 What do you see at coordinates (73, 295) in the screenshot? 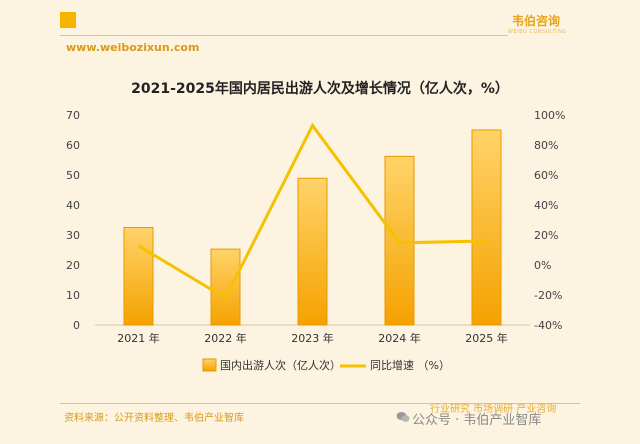
I see `left-axis-tick: 10` at bounding box center [73, 295].